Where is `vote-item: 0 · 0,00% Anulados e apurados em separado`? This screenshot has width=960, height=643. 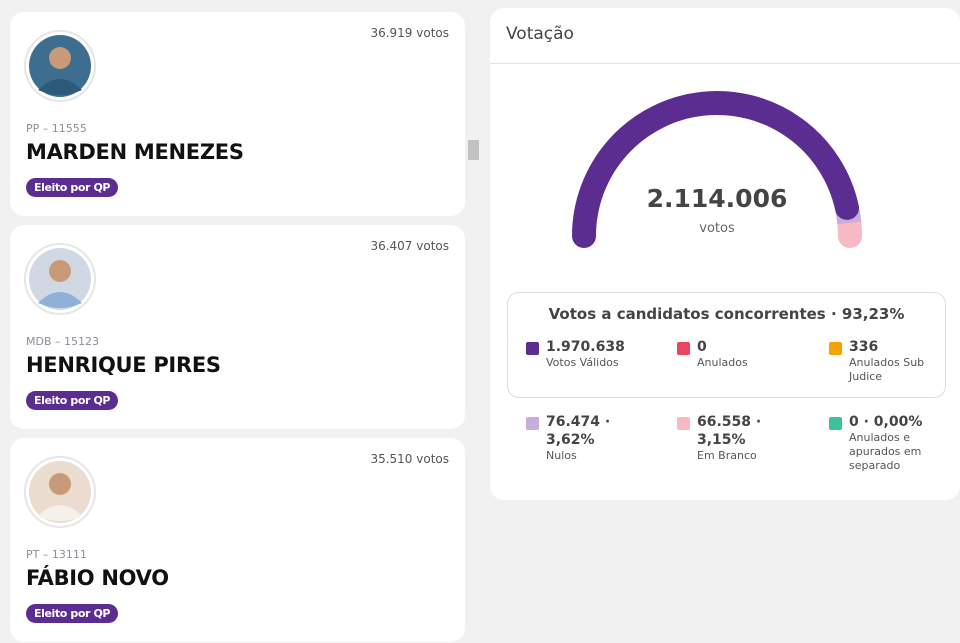 vote-item: 0 · 0,00% Anulados e apurados em separado is located at coordinates (894, 443).